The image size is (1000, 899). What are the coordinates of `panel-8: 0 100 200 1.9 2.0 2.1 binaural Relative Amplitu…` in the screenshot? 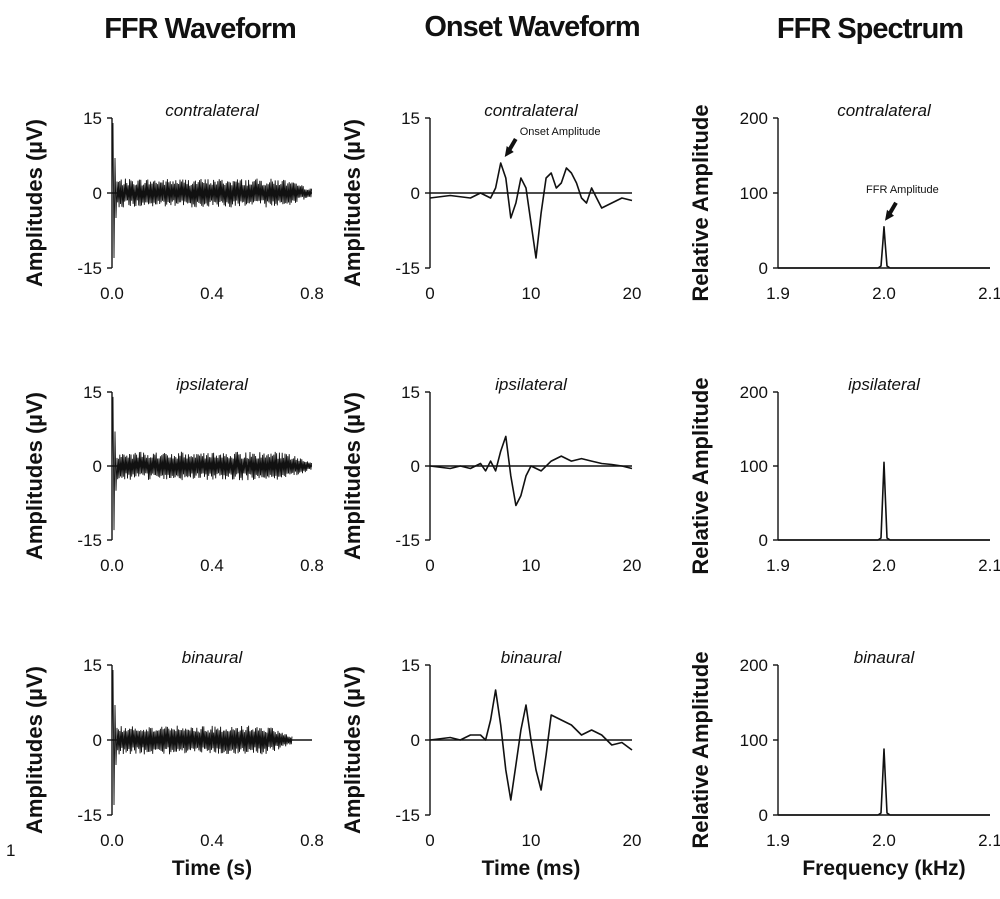 It's located at (844, 764).